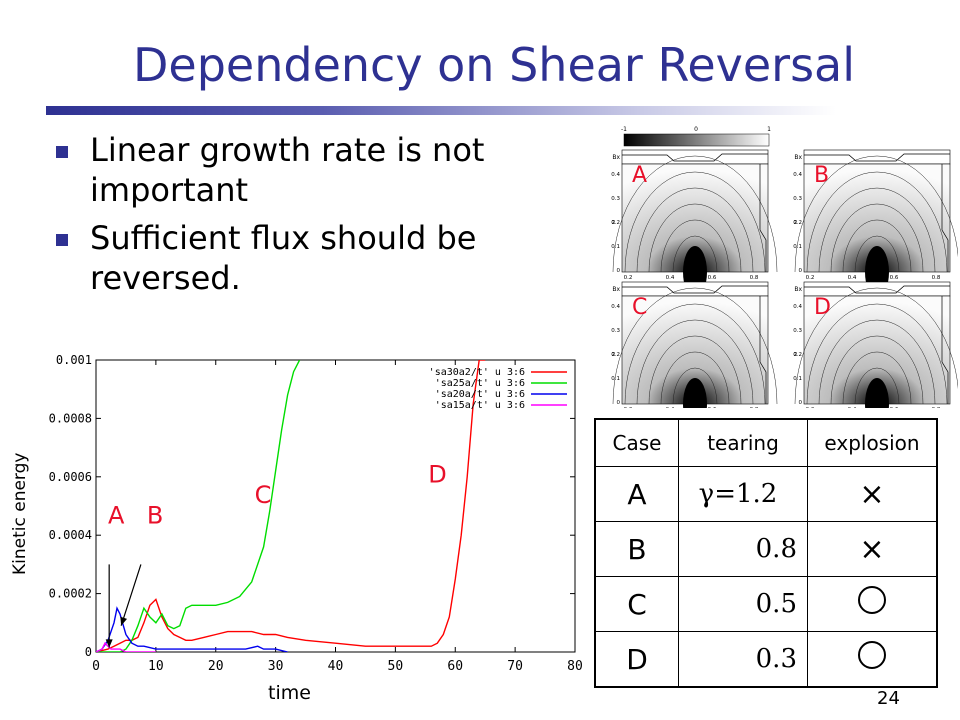  Describe the element at coordinates (636, 604) in the screenshot. I see `case-label: C` at that location.